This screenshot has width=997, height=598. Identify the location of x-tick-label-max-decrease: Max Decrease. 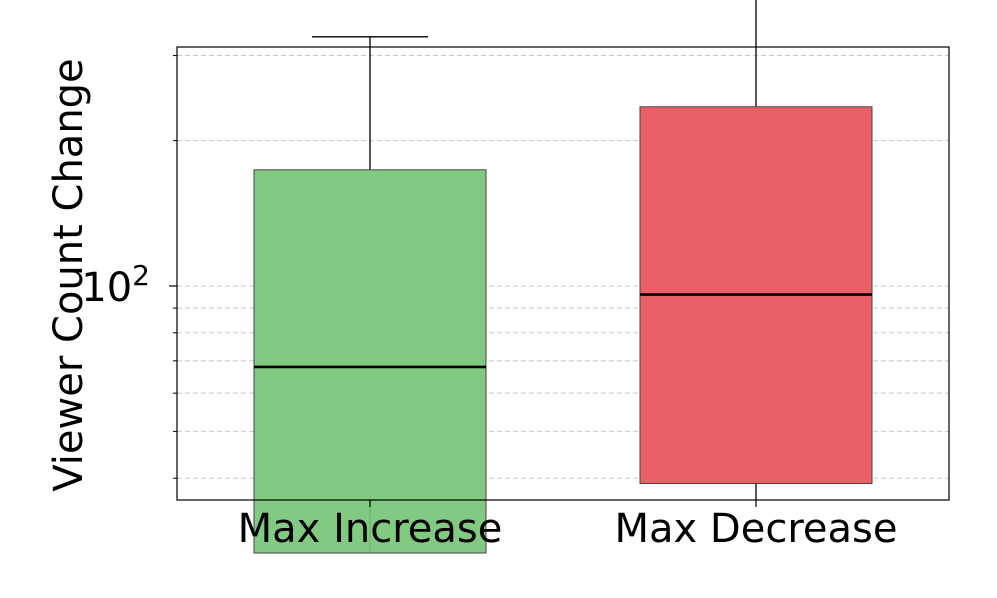
(756, 529).